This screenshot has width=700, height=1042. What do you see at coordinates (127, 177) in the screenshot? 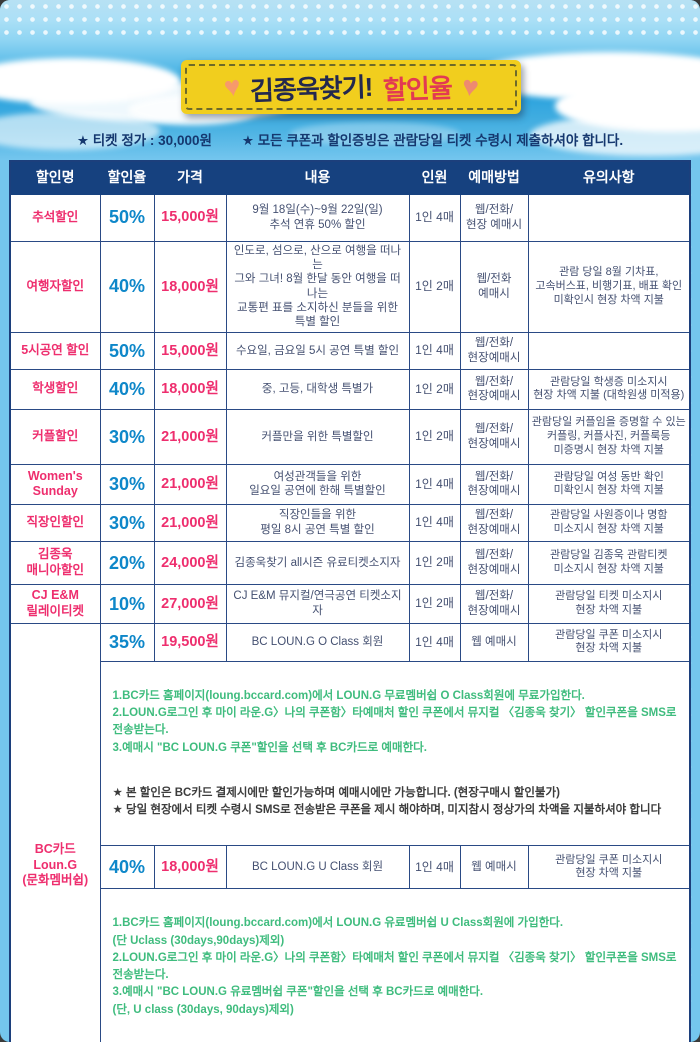
I see `col-header-rate: 할인율` at bounding box center [127, 177].